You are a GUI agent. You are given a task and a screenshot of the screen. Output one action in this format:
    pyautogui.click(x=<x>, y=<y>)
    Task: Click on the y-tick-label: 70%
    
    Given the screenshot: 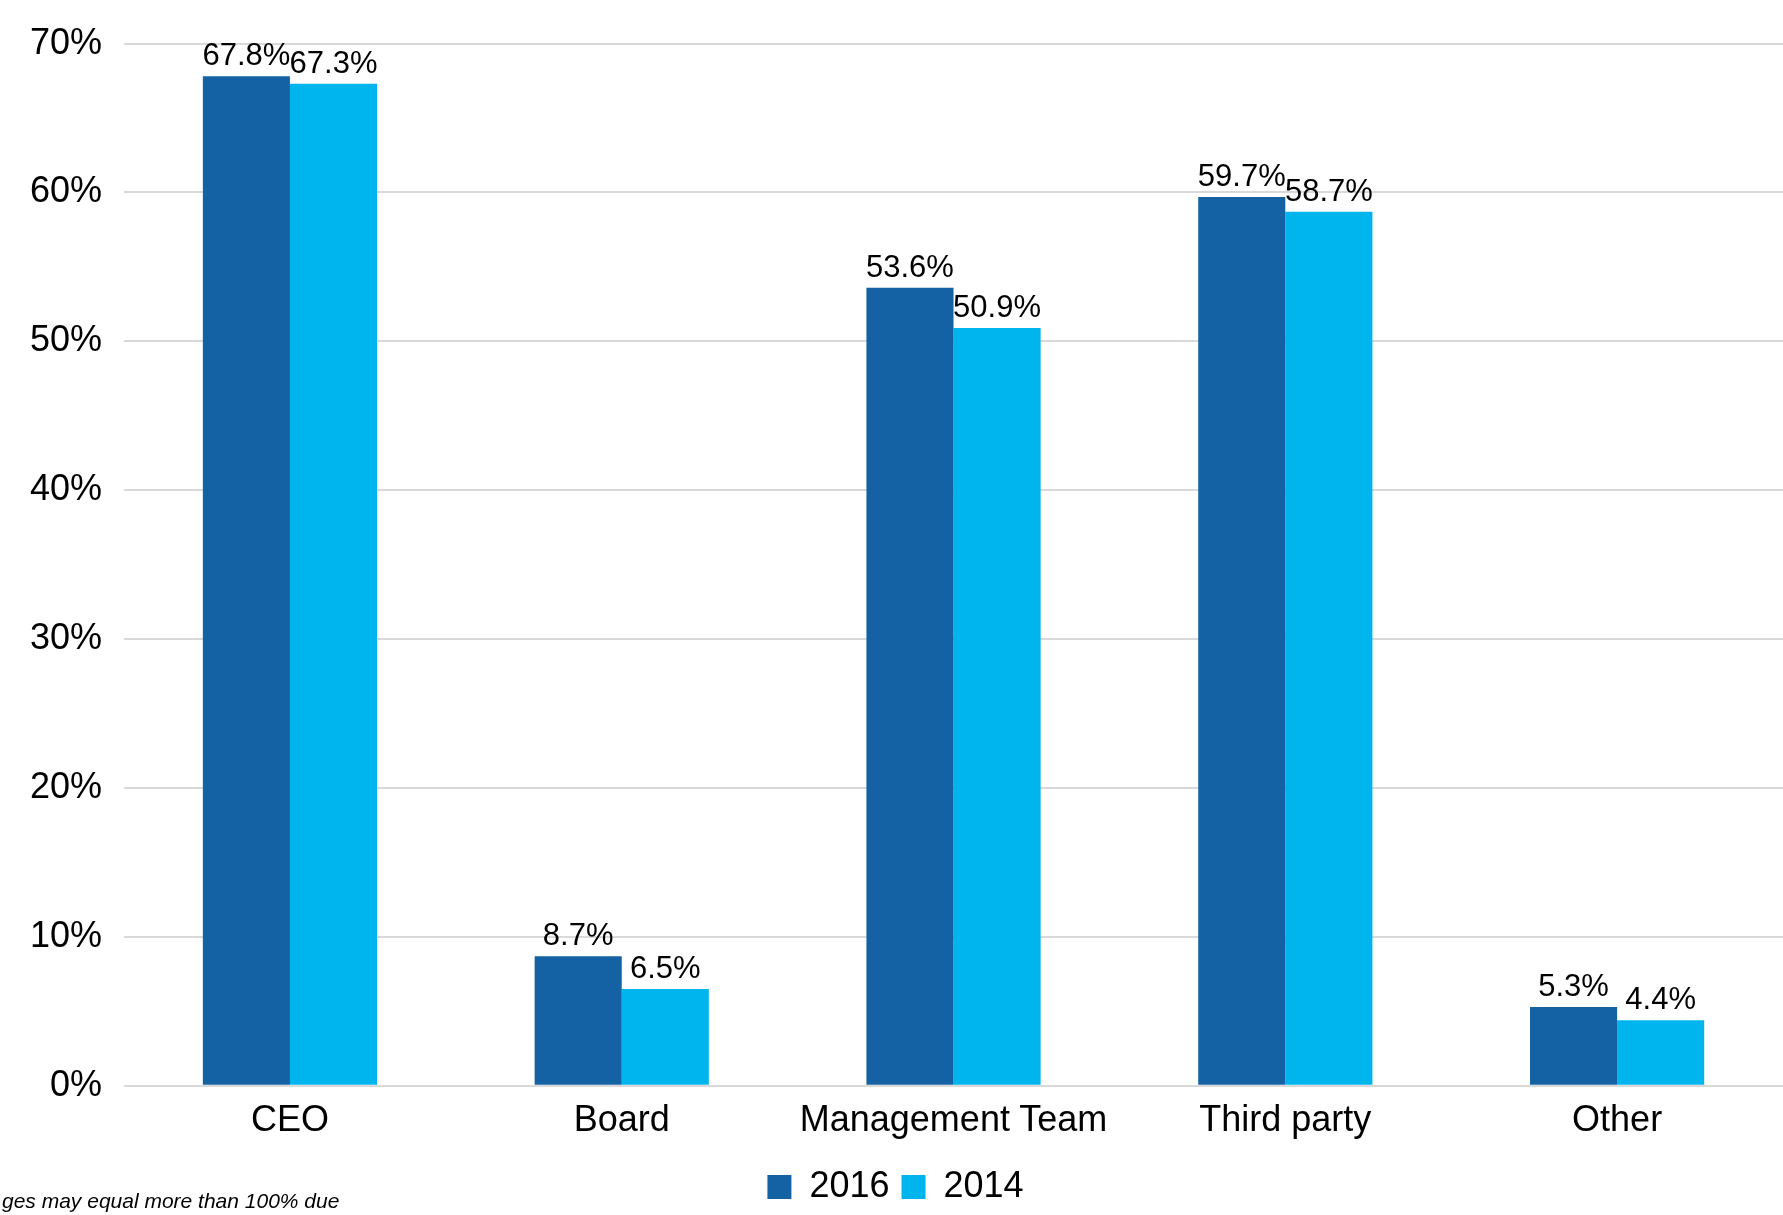 What is the action you would take?
    pyautogui.click(x=66, y=41)
    